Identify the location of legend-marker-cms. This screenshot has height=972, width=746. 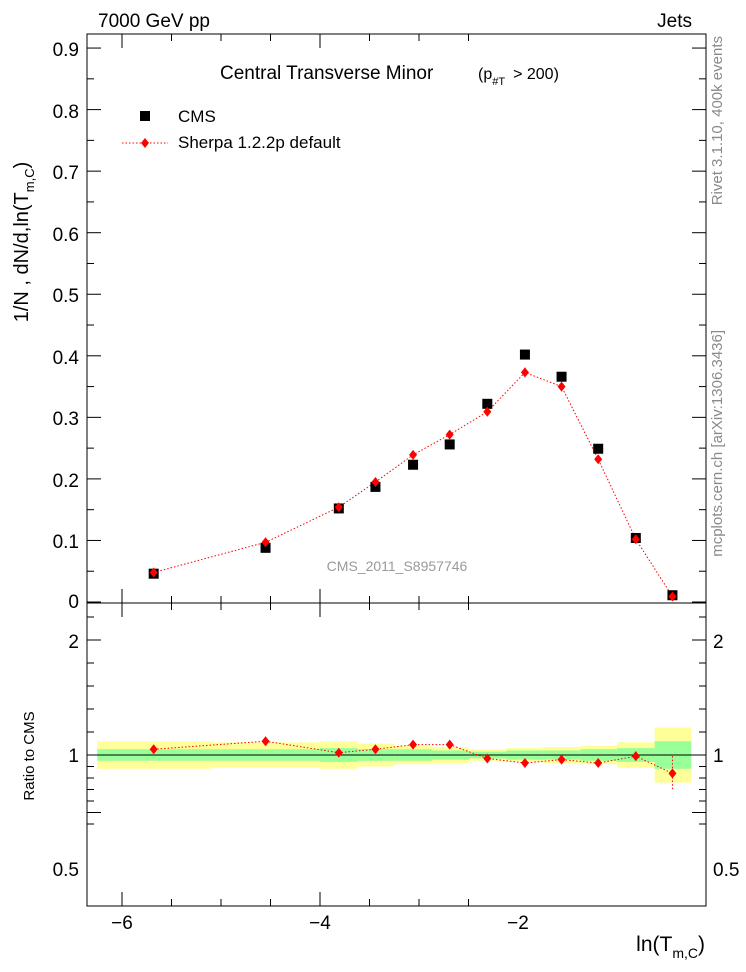
(145, 116).